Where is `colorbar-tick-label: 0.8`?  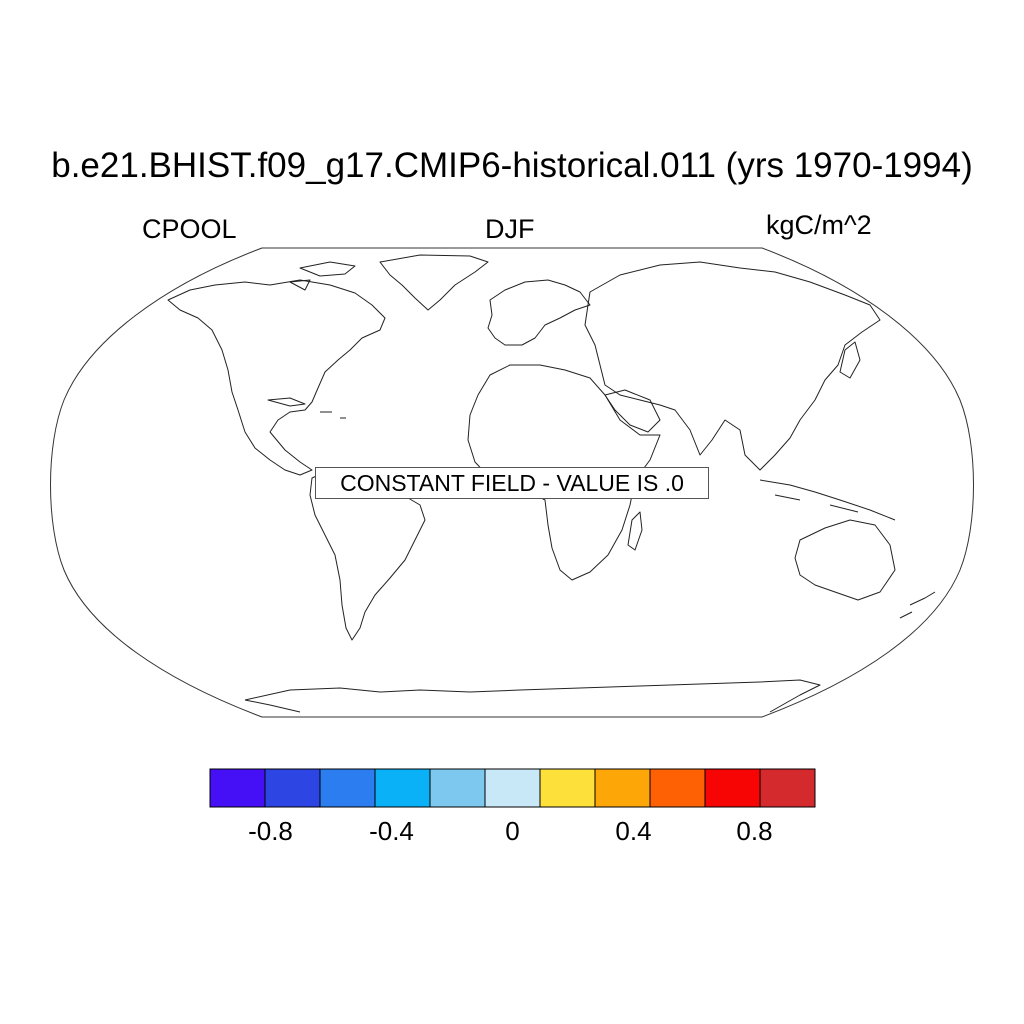 colorbar-tick-label: 0.8 is located at coordinates (754, 831).